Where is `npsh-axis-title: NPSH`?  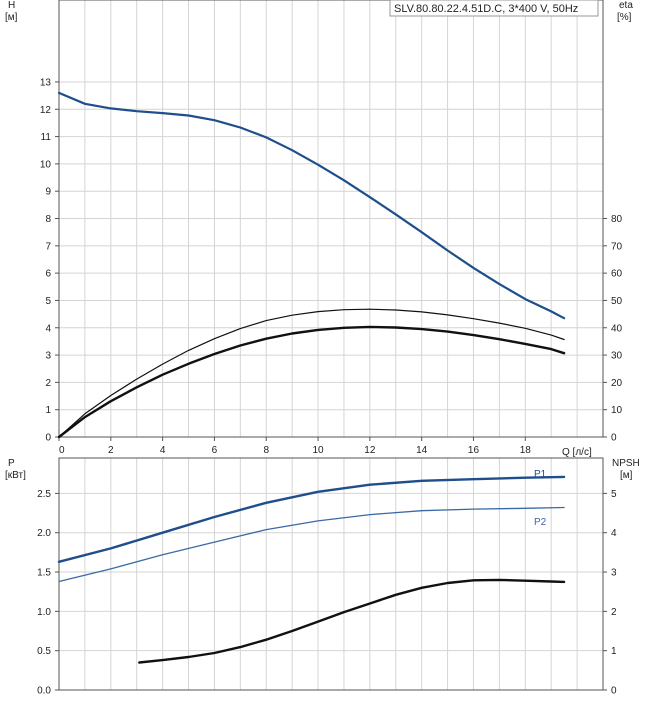 npsh-axis-title: NPSH is located at coordinates (626, 463).